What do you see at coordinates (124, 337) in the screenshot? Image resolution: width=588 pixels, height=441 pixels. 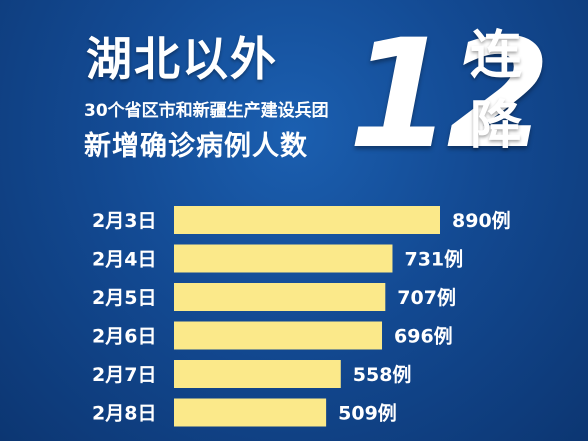 I see `category-label: 2月6日` at bounding box center [124, 337].